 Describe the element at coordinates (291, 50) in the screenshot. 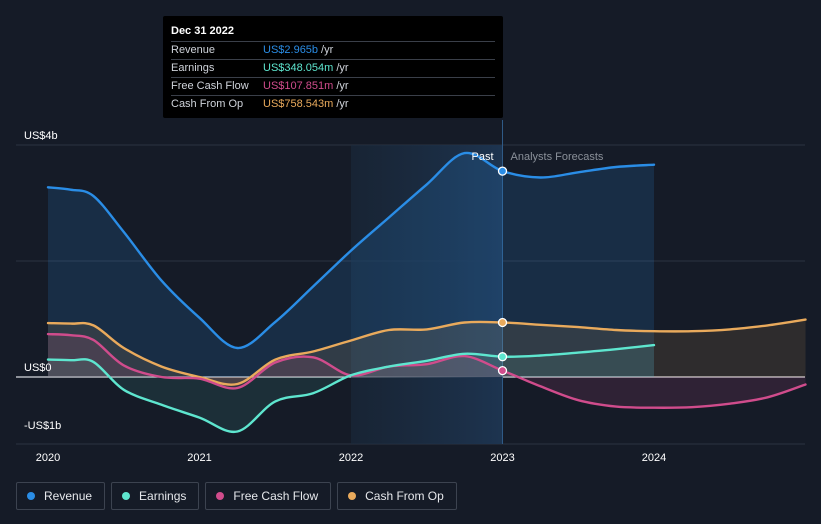

I see `tooltip-value: US$2.965b` at that location.